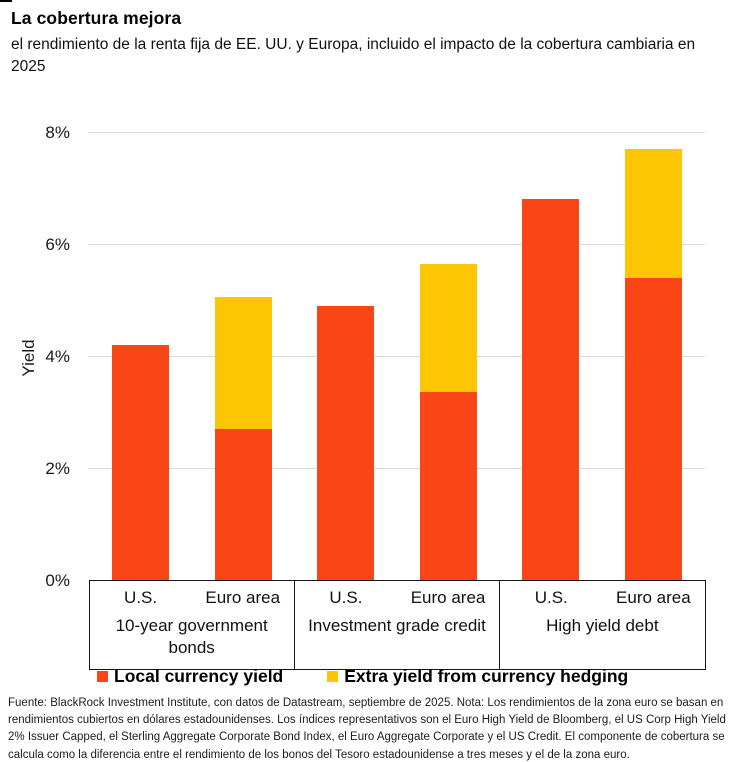 The width and height of the screenshot is (738, 762). I want to click on x-axis-group: U.S. Euro area High yield debt, so click(601, 625).